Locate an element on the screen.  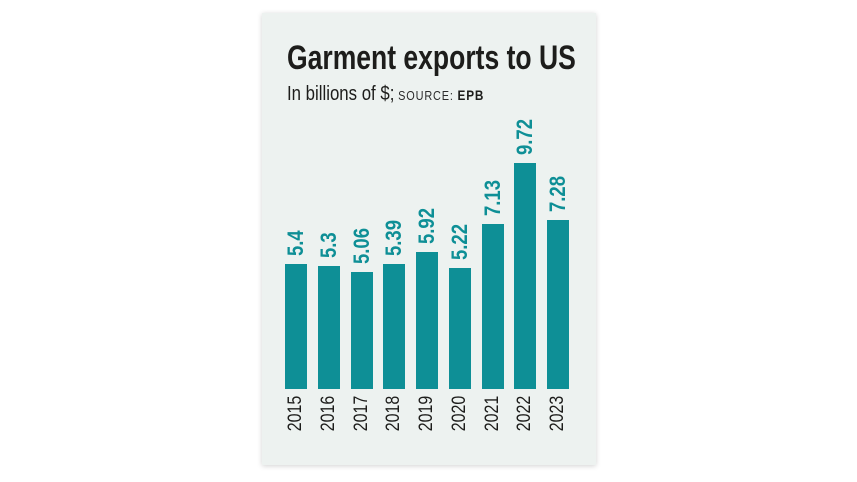
bar-value-text: 7.13 is located at coordinates (492, 198).